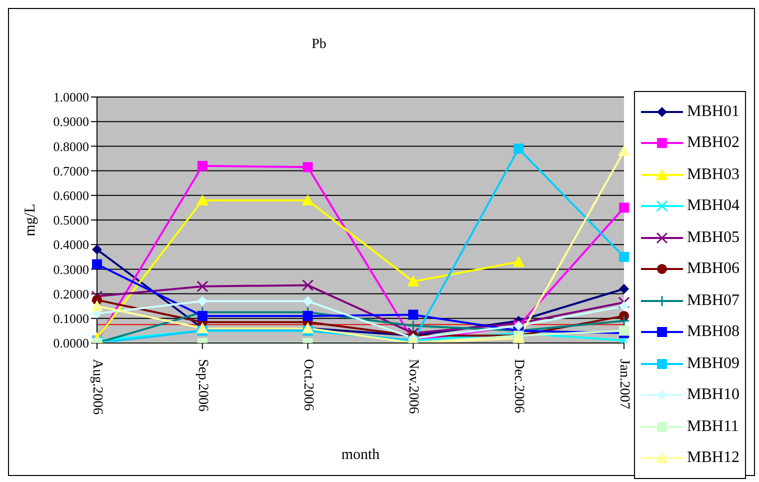  I want to click on legend-label: MBH04, so click(713, 206).